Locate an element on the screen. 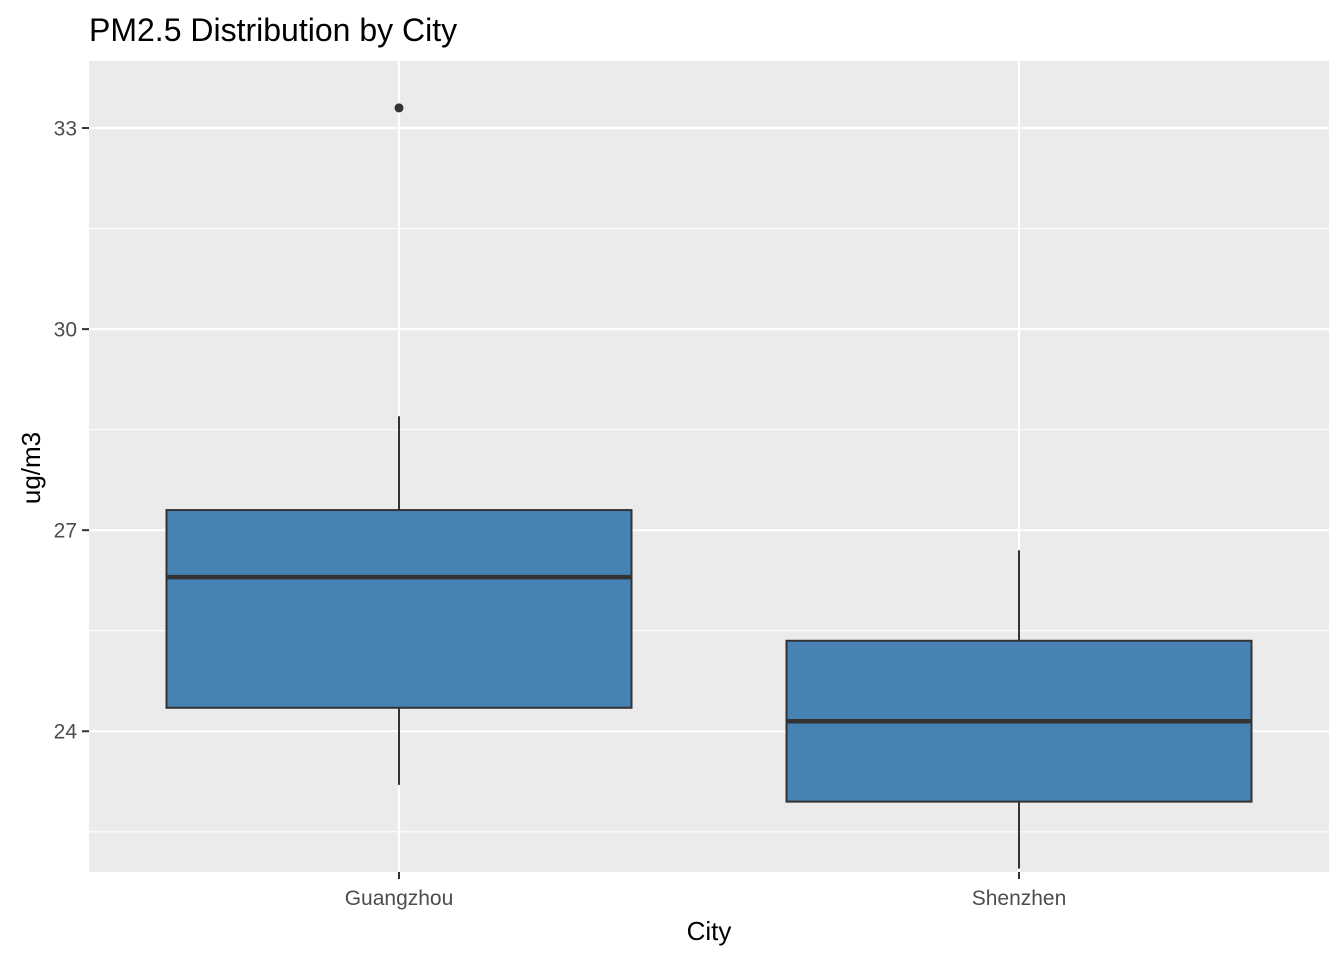 This screenshot has height=960, width=1344. y-tick-label: 30 is located at coordinates (65, 330).